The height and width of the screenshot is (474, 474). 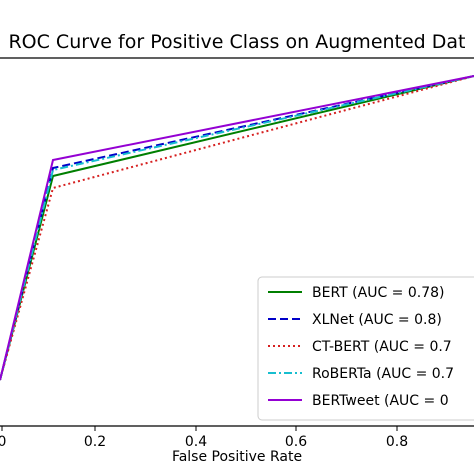 What do you see at coordinates (383, 374) in the screenshot?
I see `legend-label-3: RoBERTa (AUC = 0.7` at bounding box center [383, 374].